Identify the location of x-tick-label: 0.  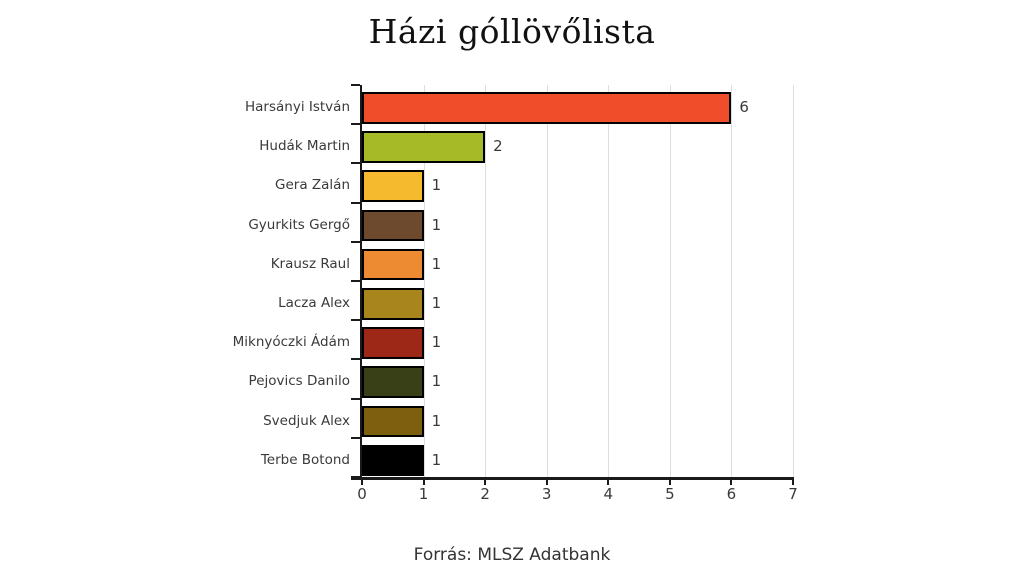
(362, 494).